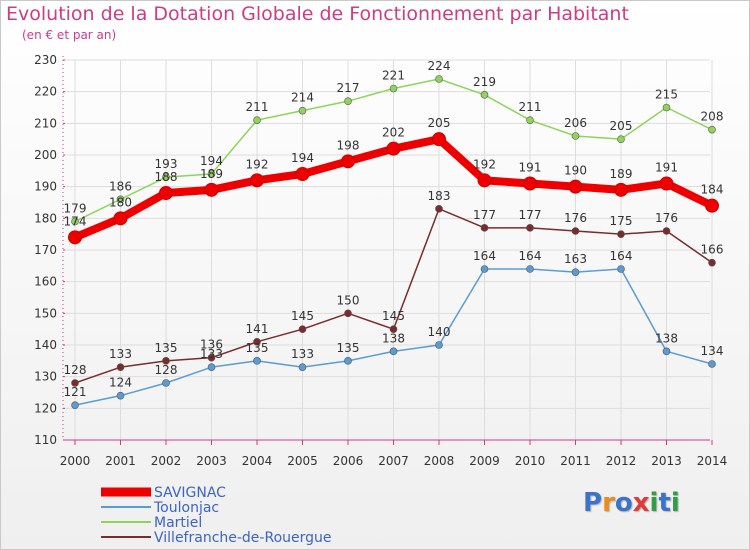 The height and width of the screenshot is (550, 750). Describe the element at coordinates (45, 282) in the screenshot. I see `y-tick-label: 160` at that location.